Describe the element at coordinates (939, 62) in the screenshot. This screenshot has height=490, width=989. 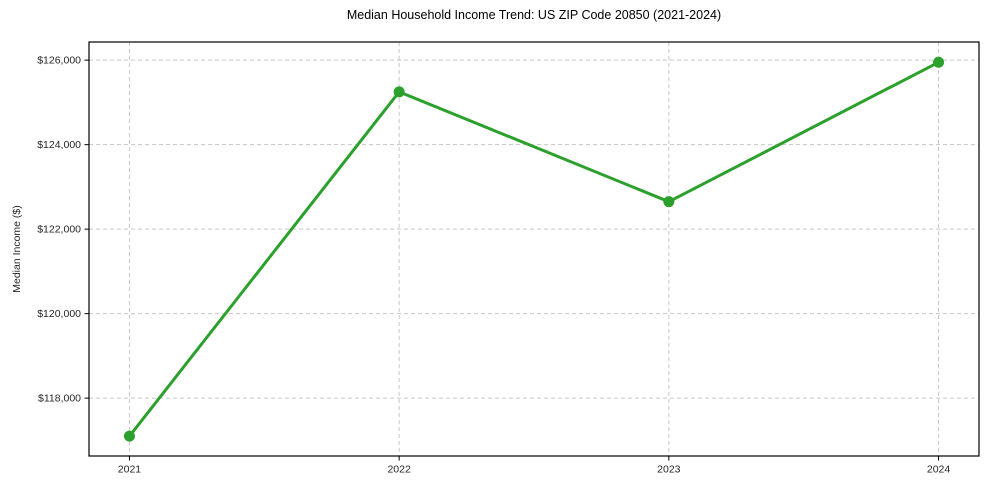
I see `data-point-2024` at that location.